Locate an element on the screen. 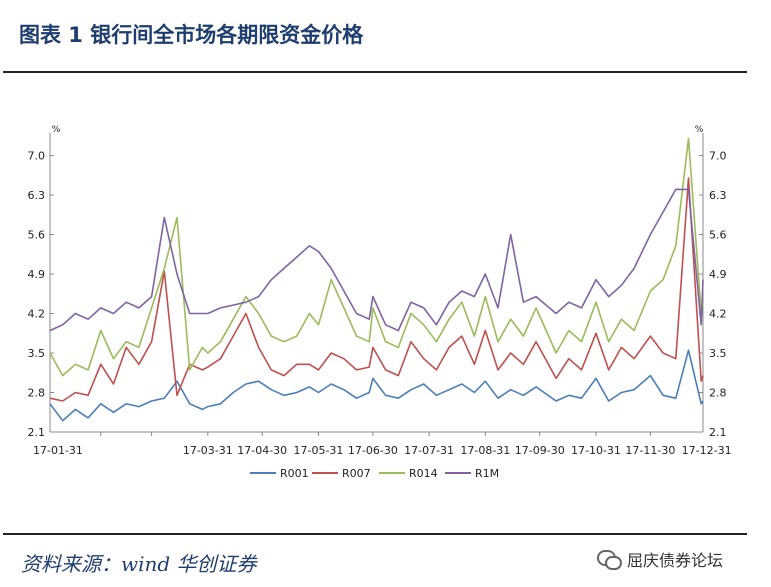 This screenshot has height=587, width=771. y-tick-label-left: 7.0 is located at coordinates (37, 156).